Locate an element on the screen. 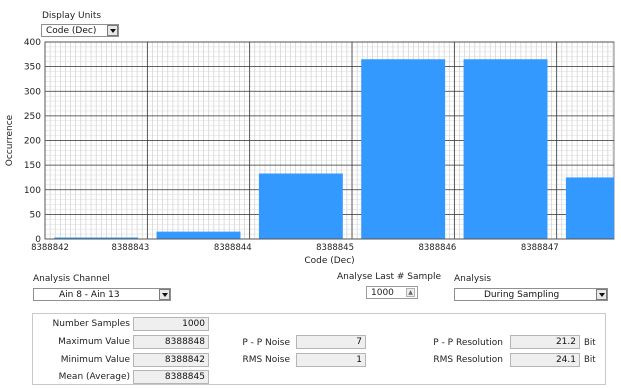 The width and height of the screenshot is (621, 388). pp-resolution-label: P - P Resolution is located at coordinates (468, 343).